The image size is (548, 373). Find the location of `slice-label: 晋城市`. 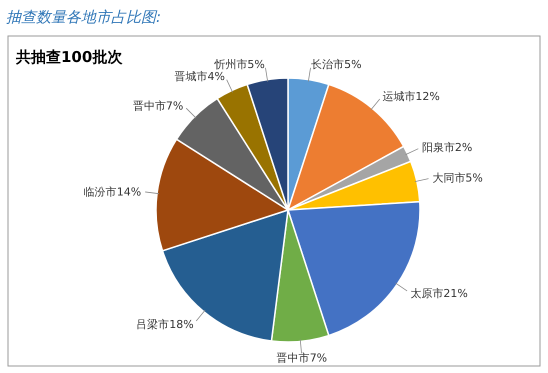

slice-label: 晋城市 is located at coordinates (191, 77).